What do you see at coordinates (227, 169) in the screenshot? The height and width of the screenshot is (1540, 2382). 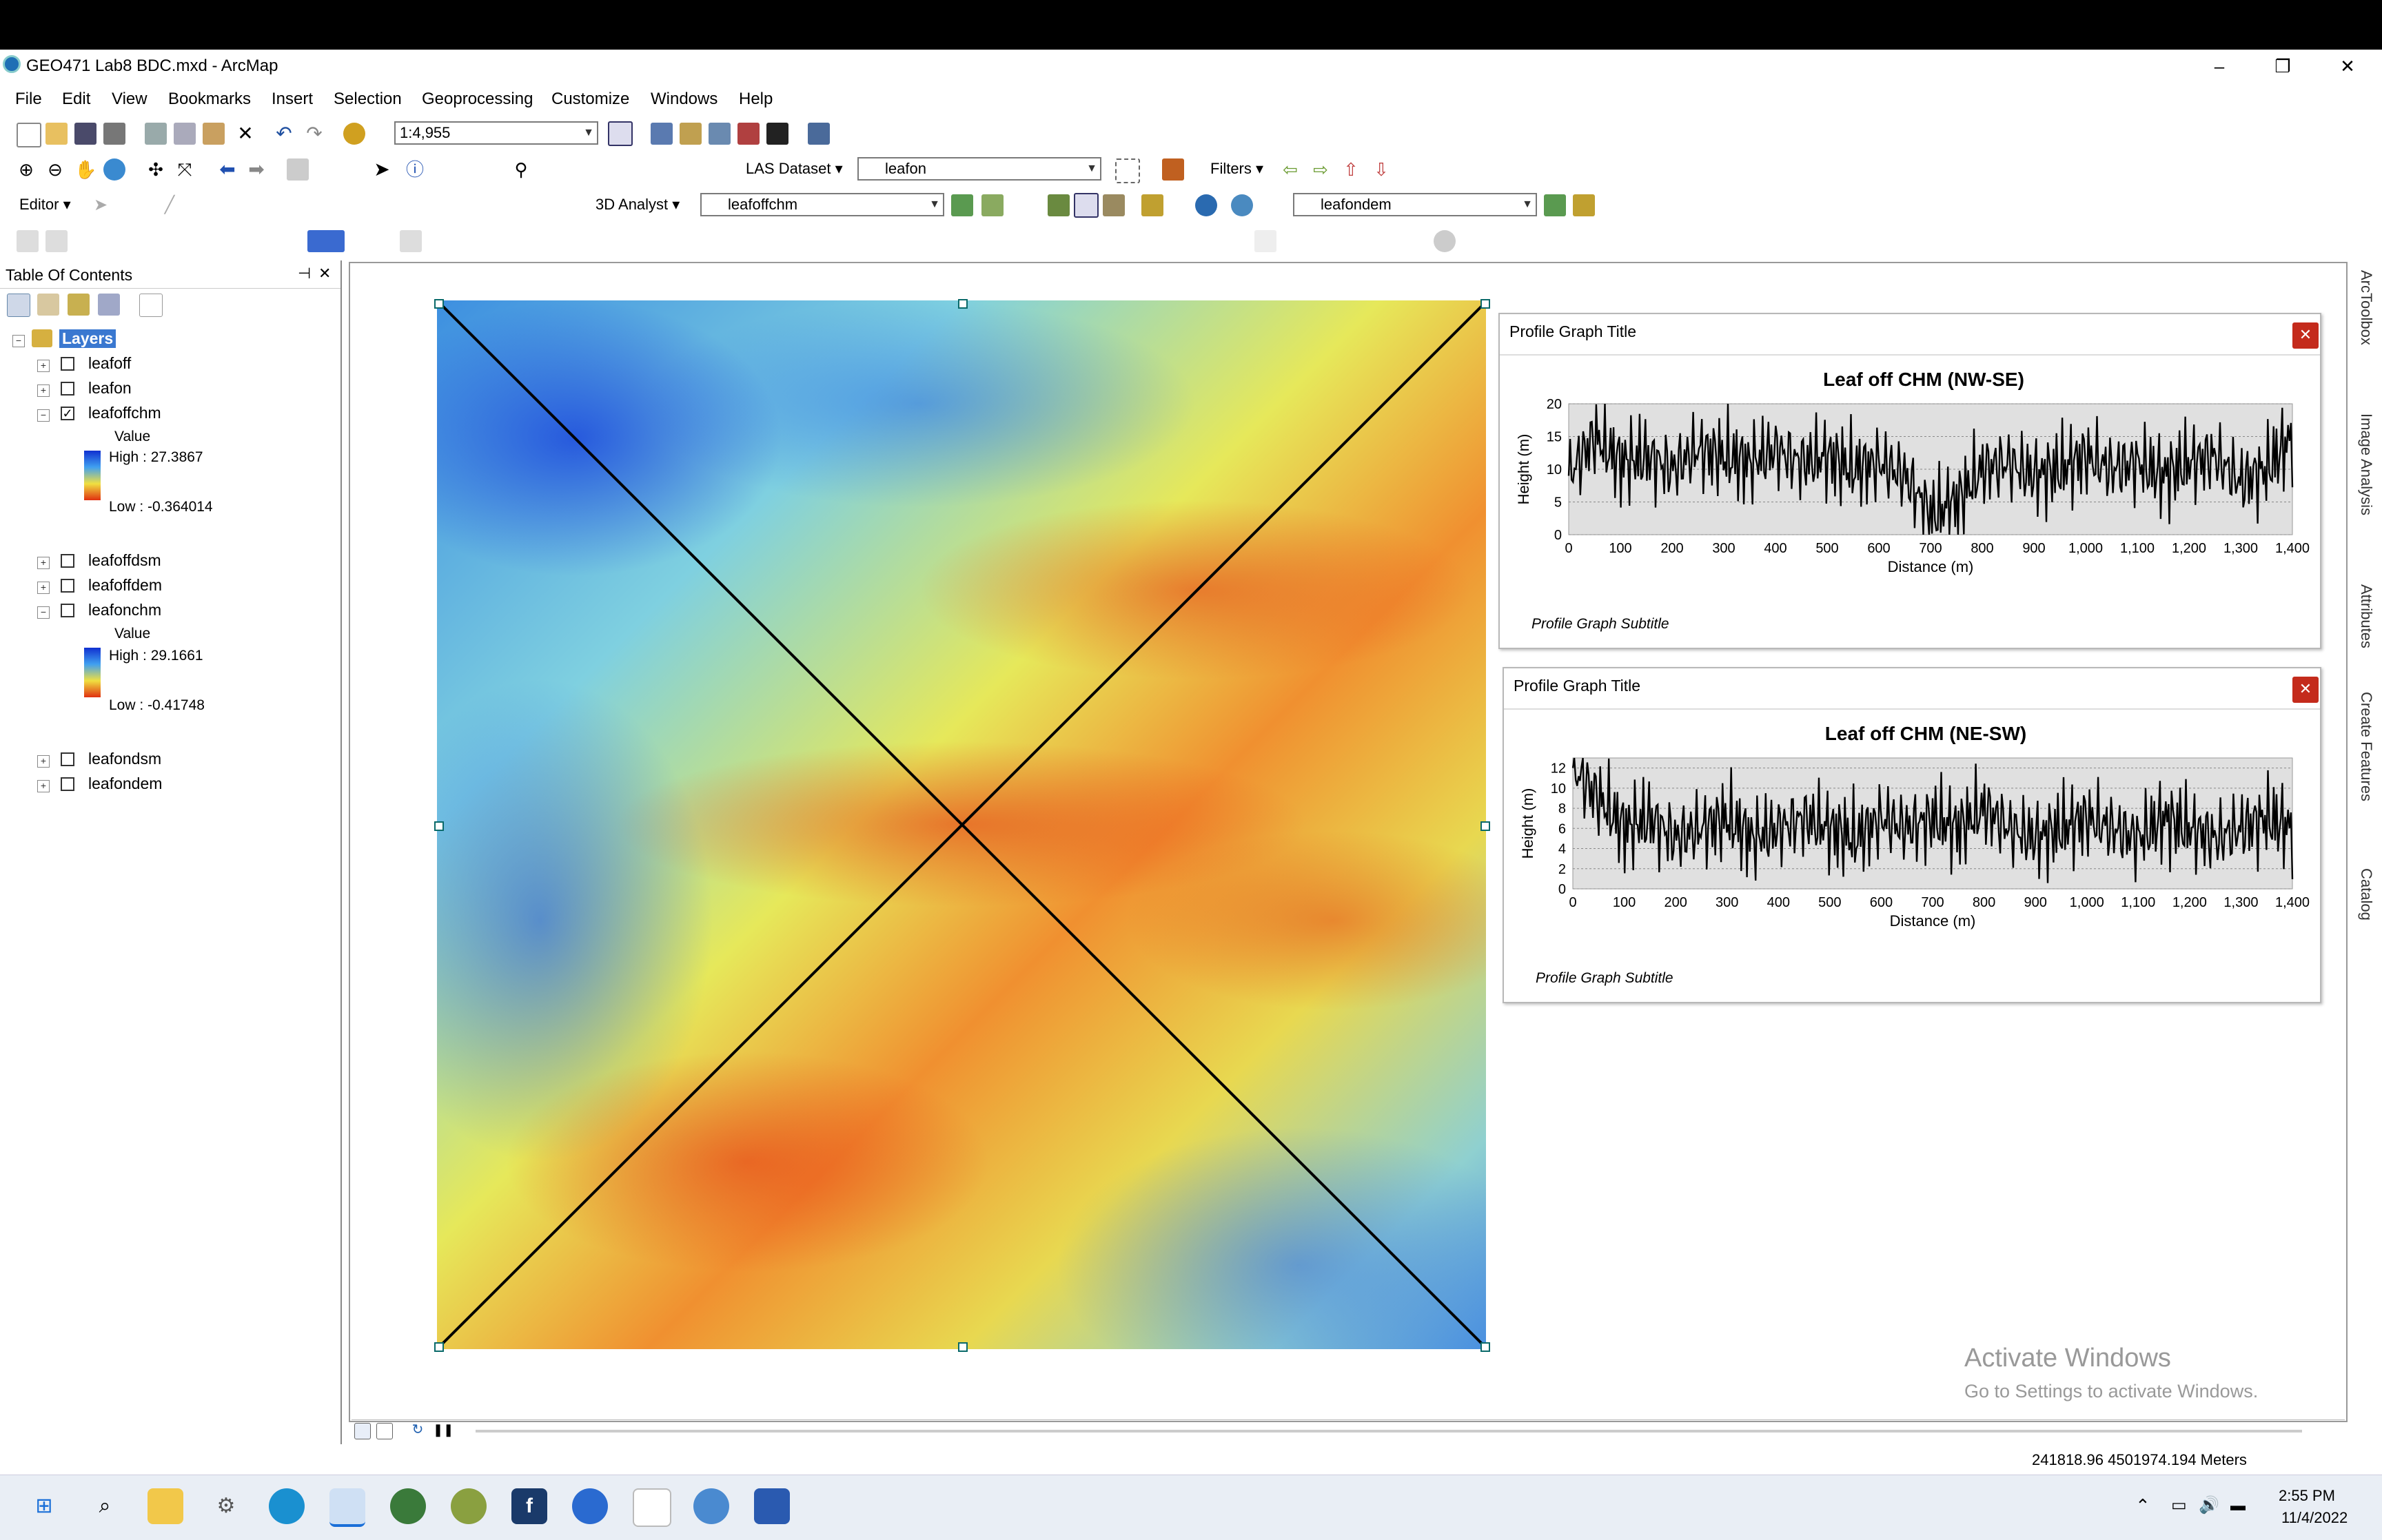 I see `back-extent-icon: ⬅` at bounding box center [227, 169].